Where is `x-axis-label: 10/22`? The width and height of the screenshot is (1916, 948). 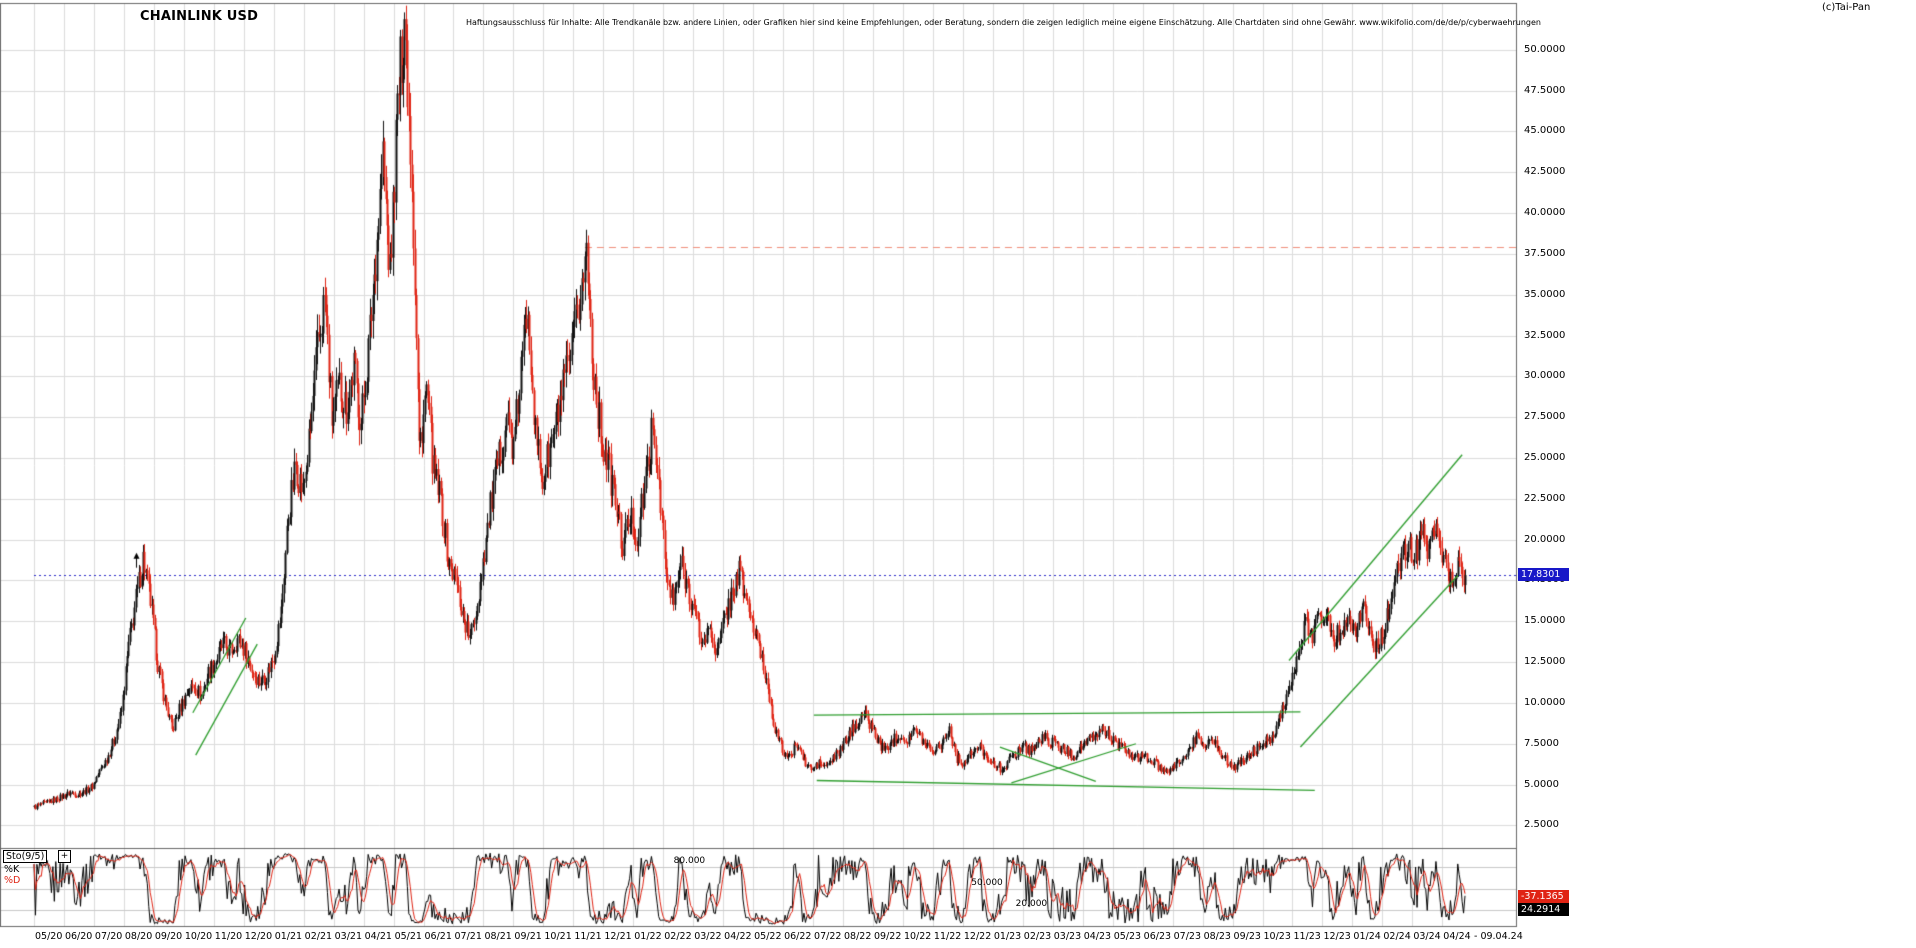
x-axis-label: 10/22 is located at coordinates (917, 936).